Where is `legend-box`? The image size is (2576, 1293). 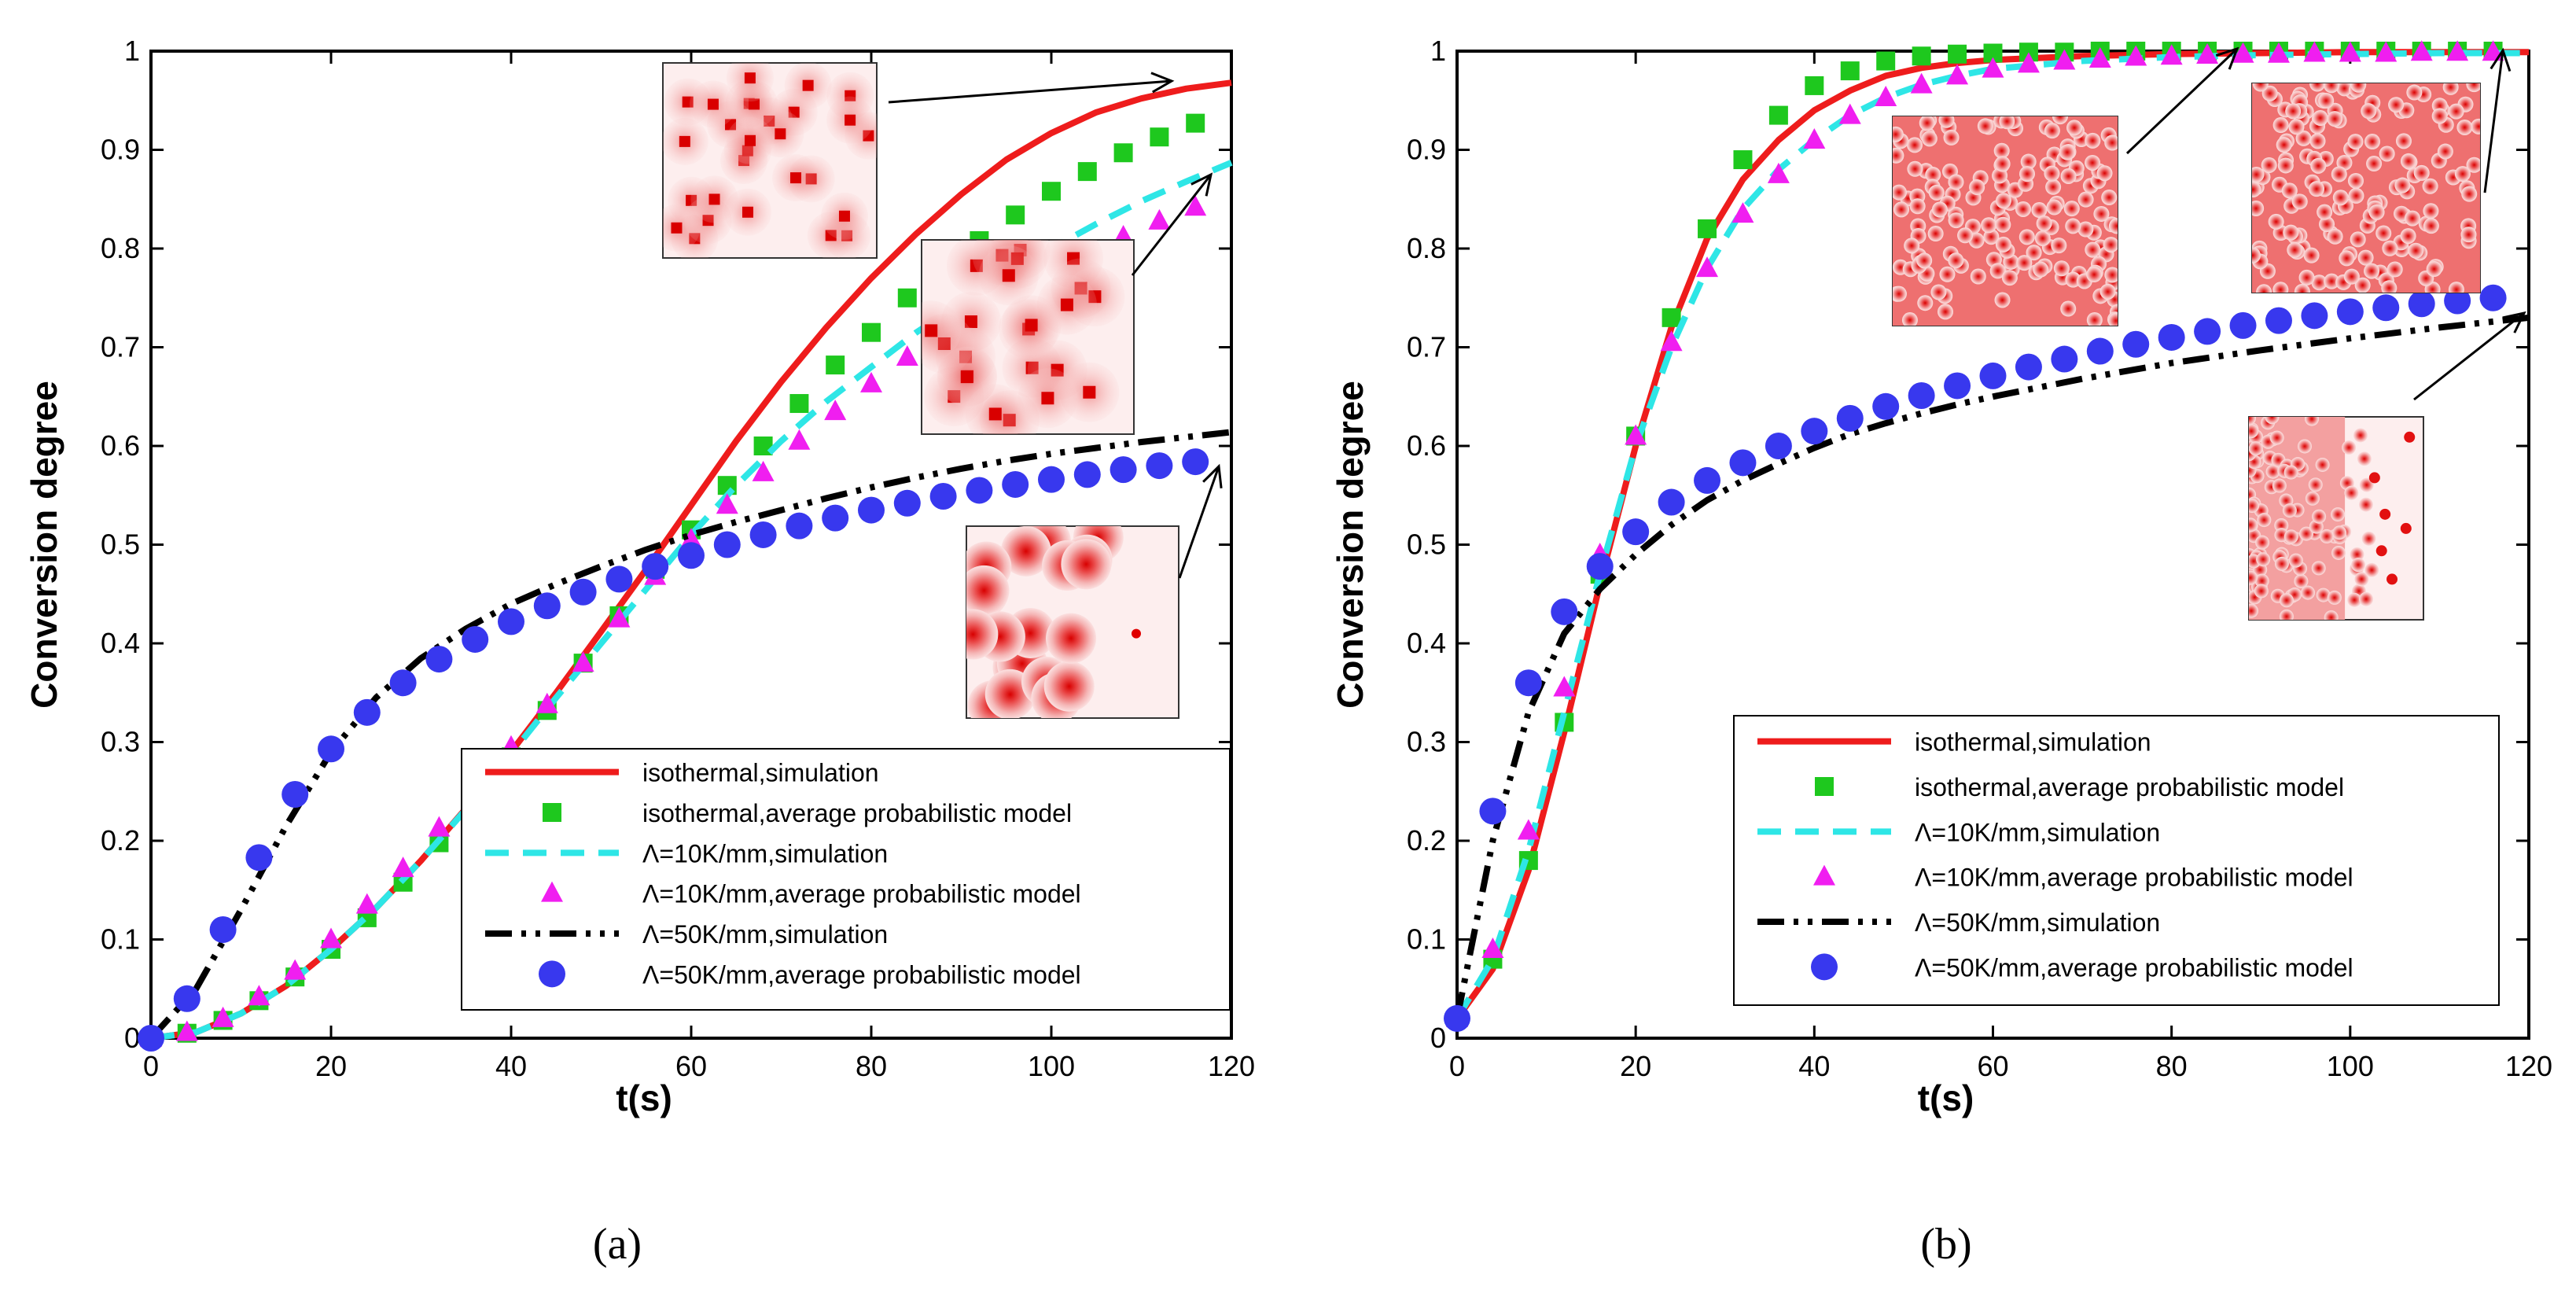 legend-box is located at coordinates (2116, 860).